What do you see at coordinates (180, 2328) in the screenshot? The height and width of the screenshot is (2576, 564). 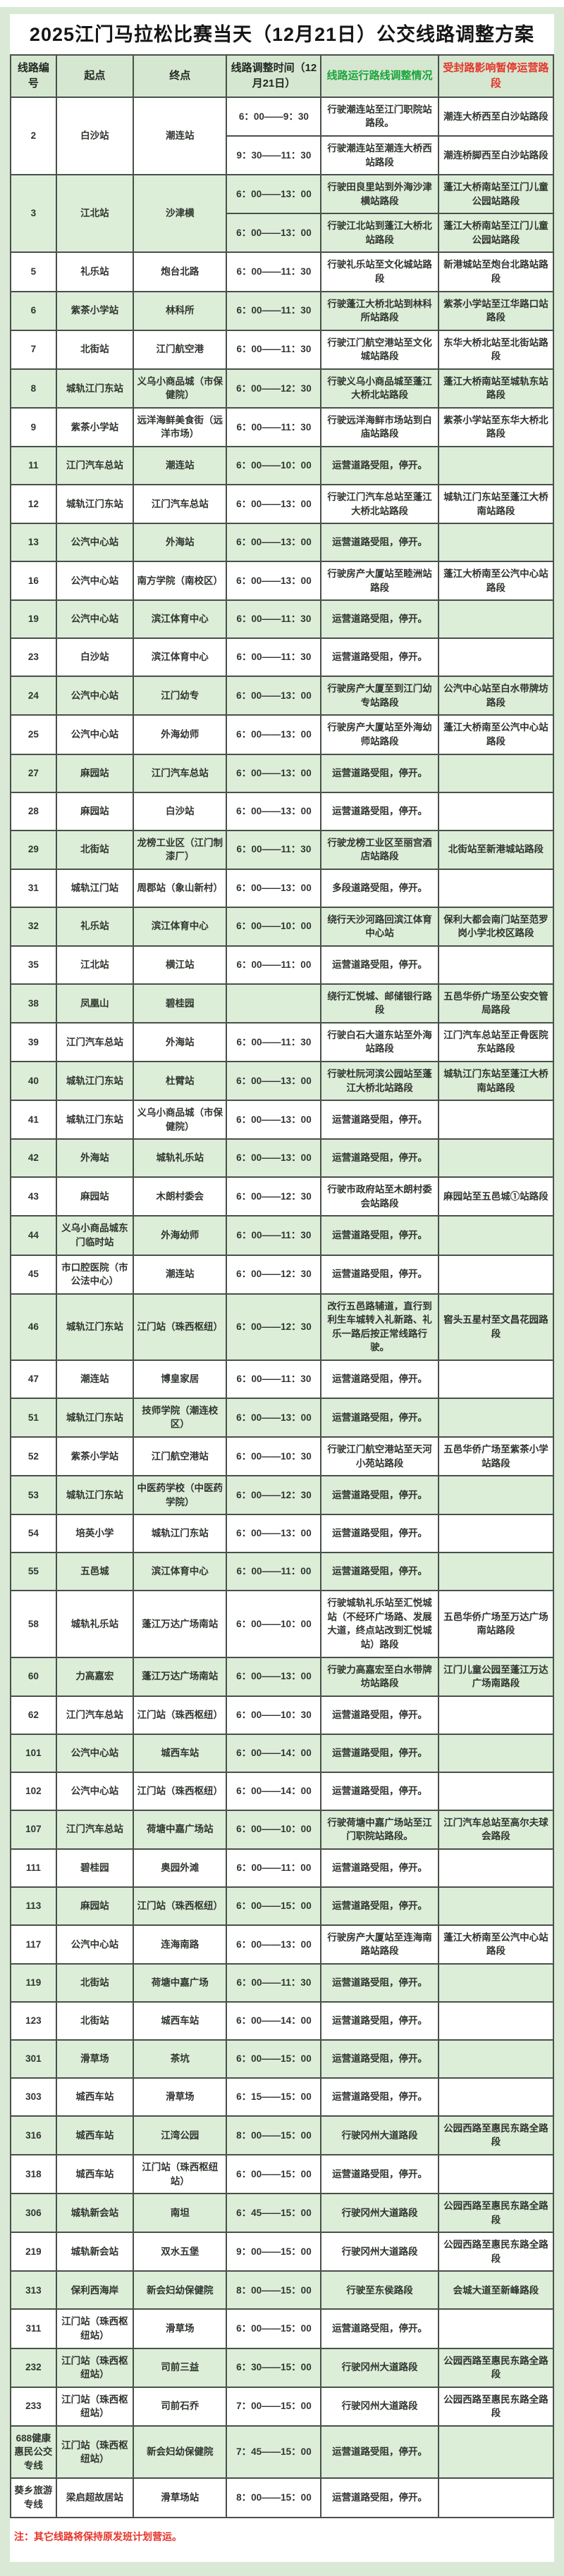 I see `cell-end: 滑草场` at bounding box center [180, 2328].